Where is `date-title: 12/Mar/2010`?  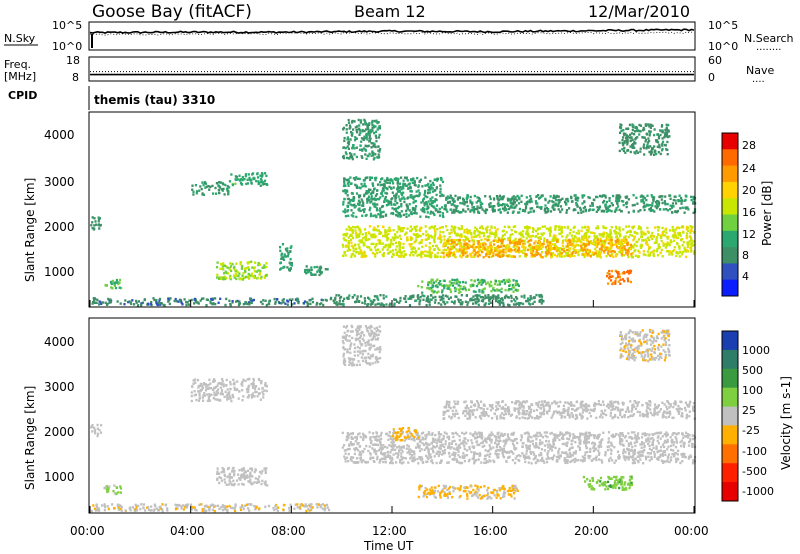 date-title: 12/Mar/2010 is located at coordinates (639, 11).